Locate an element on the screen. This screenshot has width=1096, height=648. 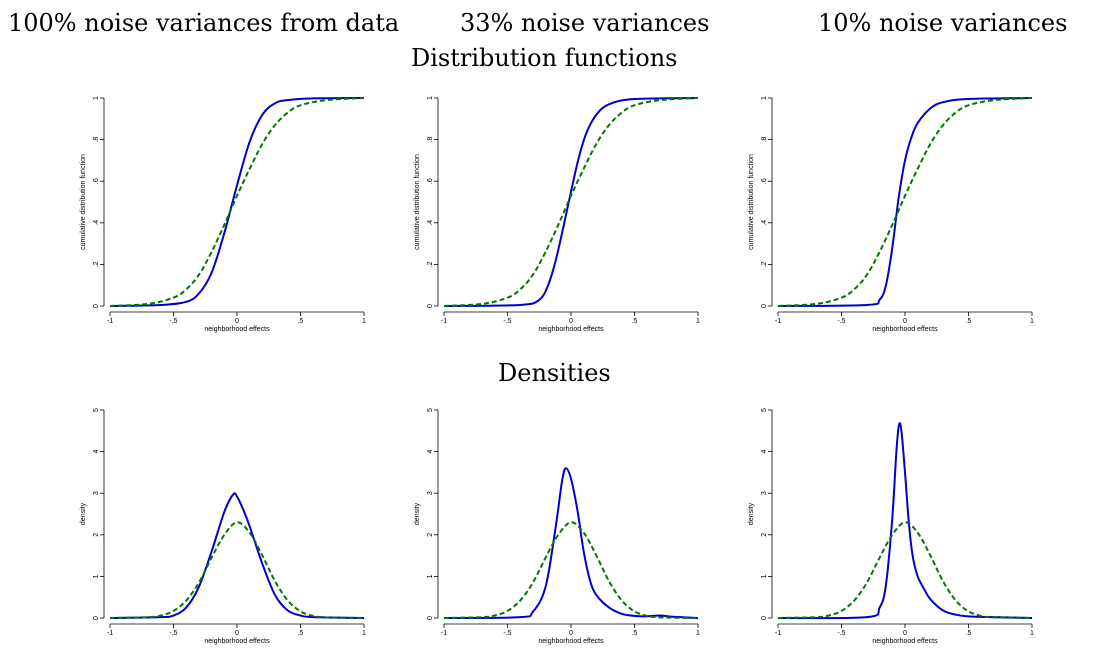
column-title-100: 100% noise variances from data is located at coordinates (204, 23).